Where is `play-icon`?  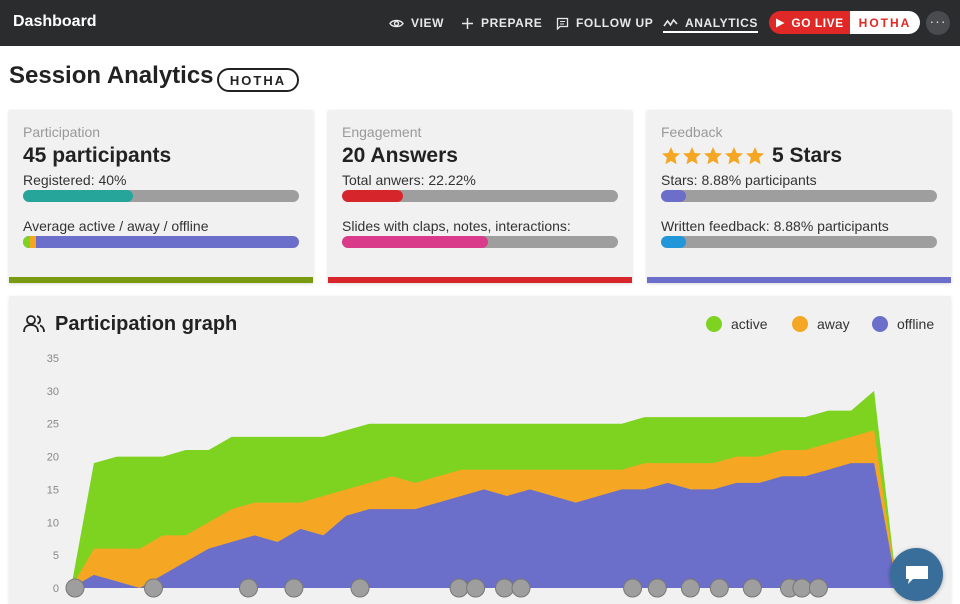 play-icon is located at coordinates (780, 22).